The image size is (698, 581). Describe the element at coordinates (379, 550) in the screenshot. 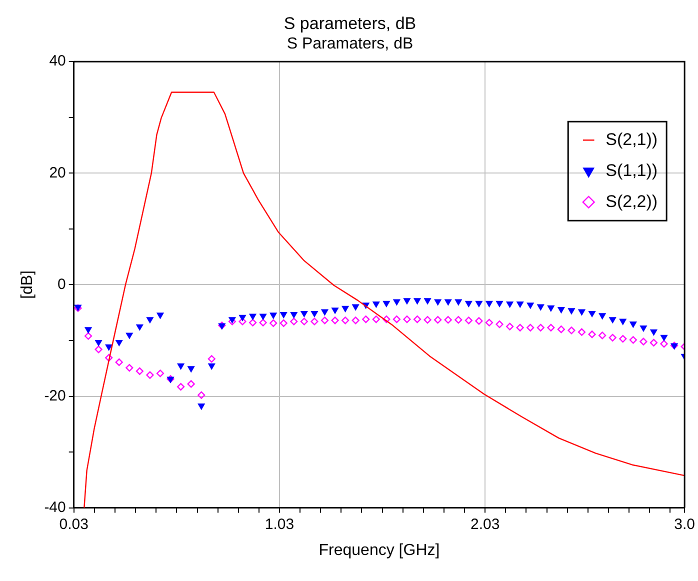

I see `x-axis-title: Frequency [GHz]` at that location.